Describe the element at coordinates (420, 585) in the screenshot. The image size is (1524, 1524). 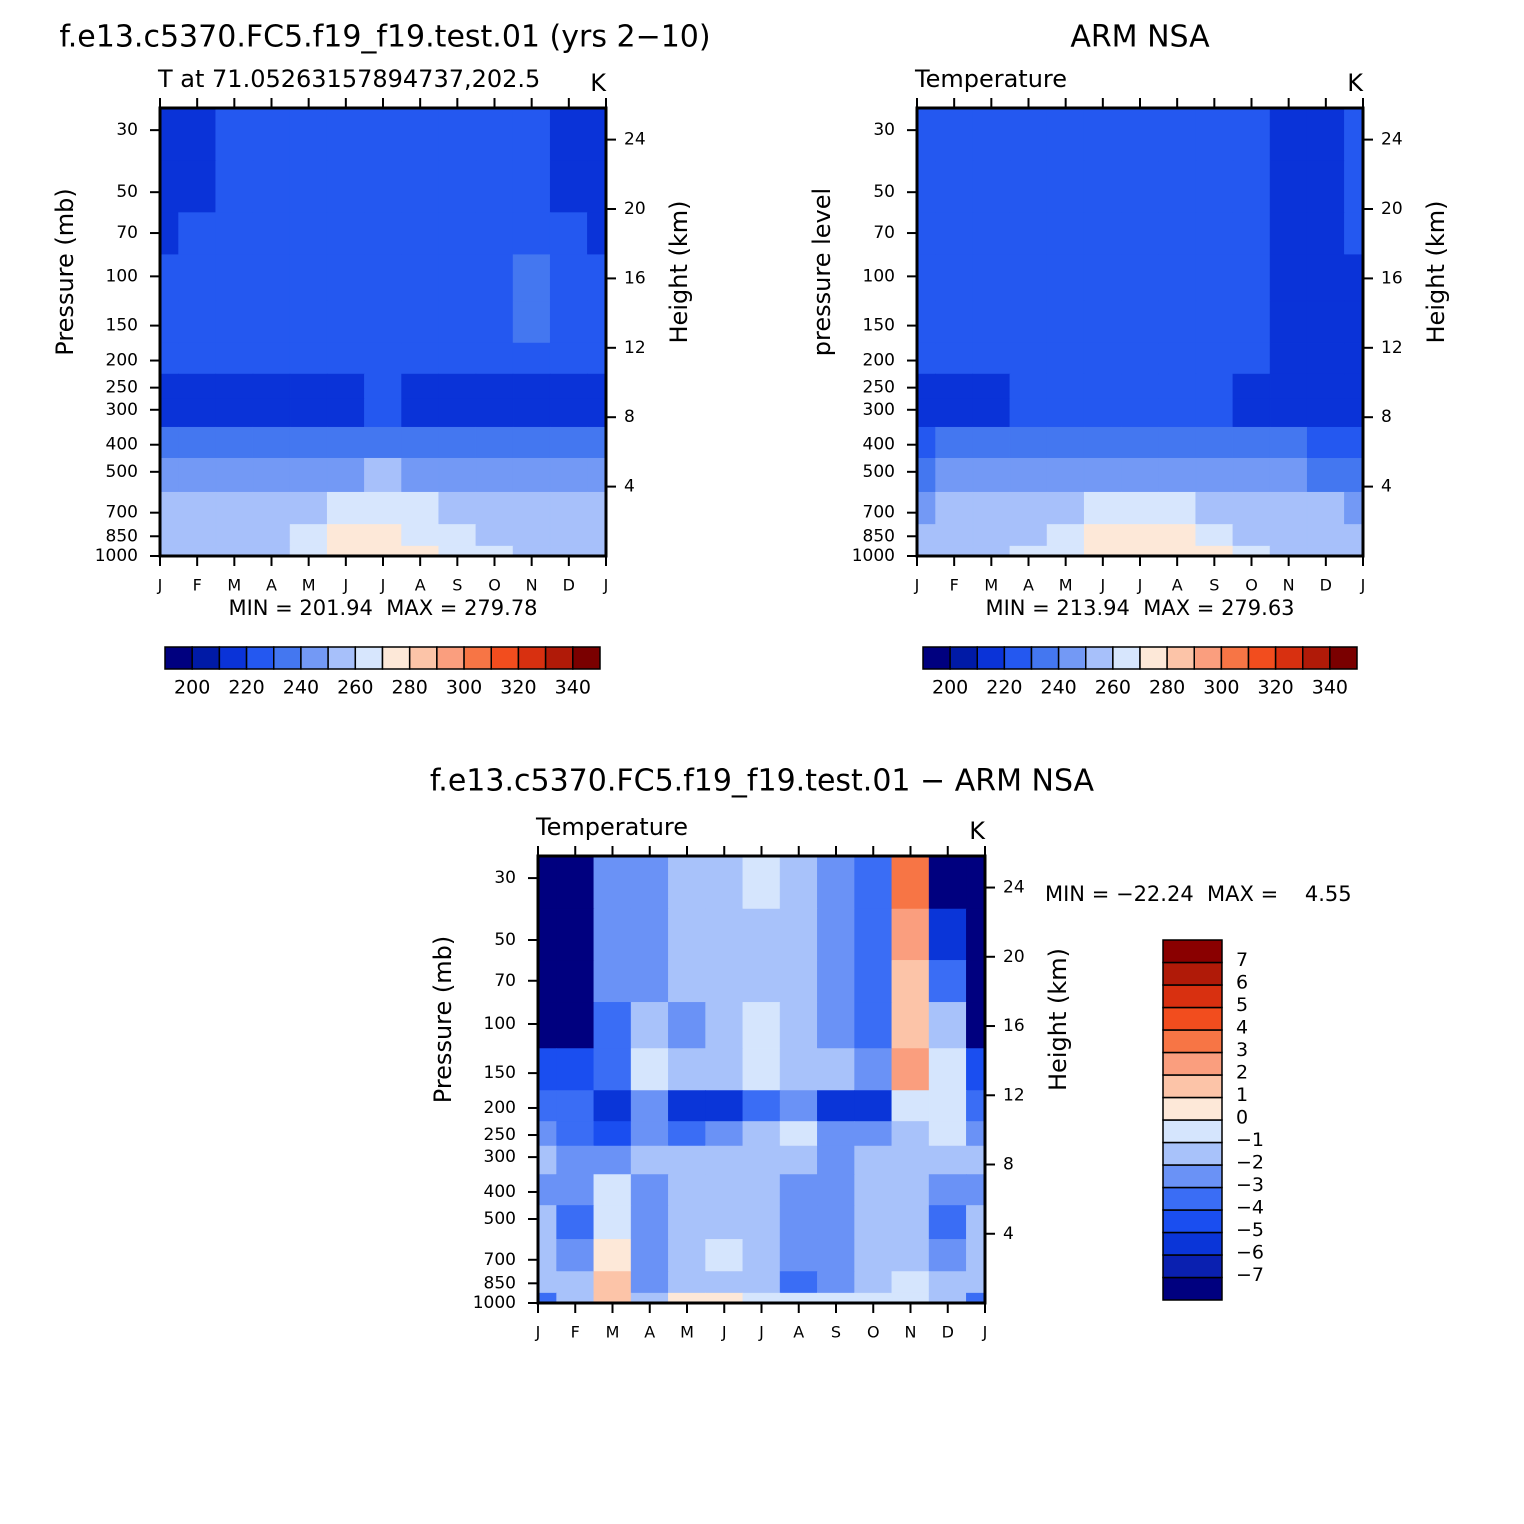
I see `x-tick-label: A` at that location.